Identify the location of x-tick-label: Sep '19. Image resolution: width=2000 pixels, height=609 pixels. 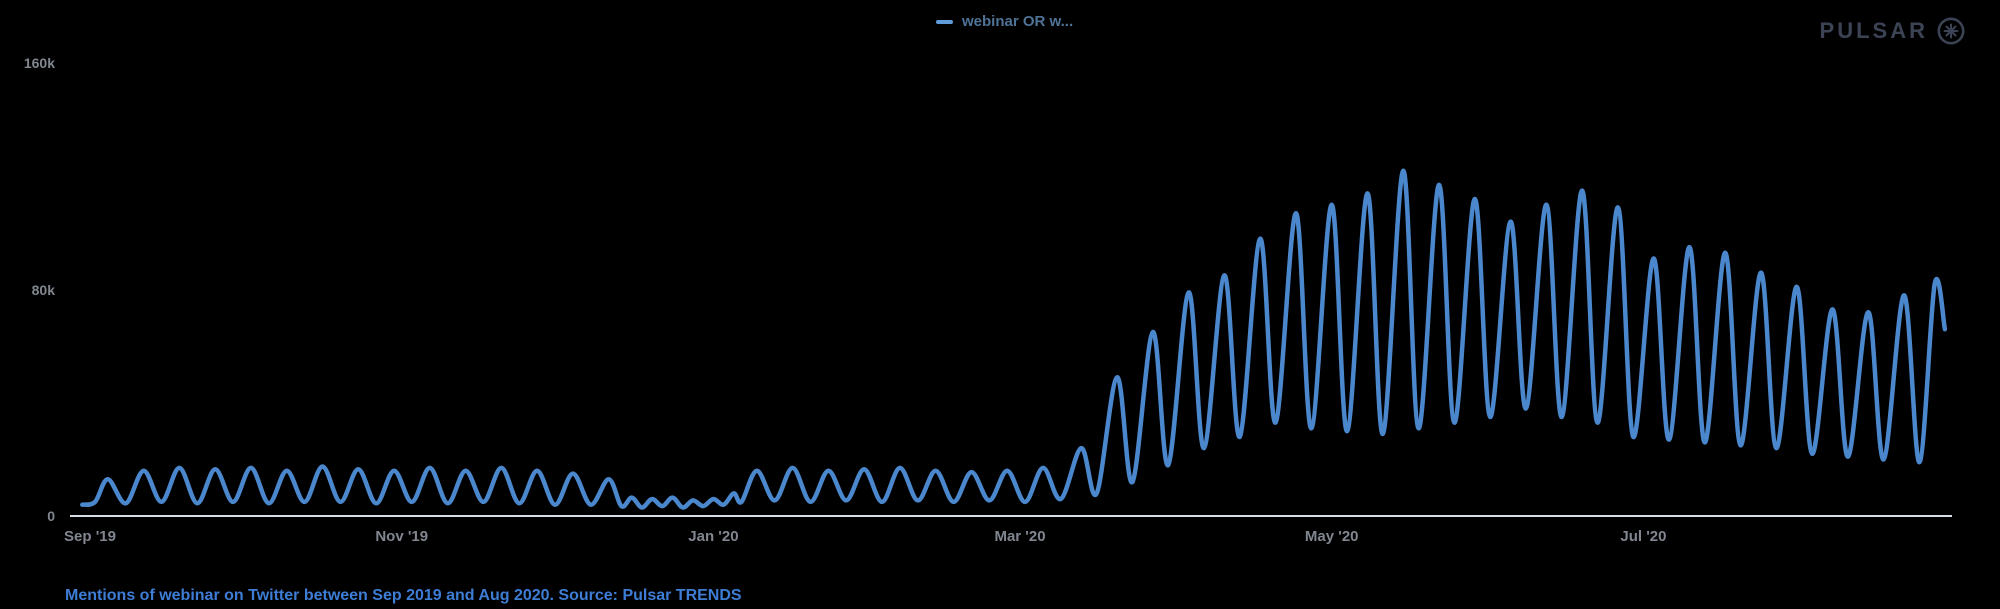
(90, 536).